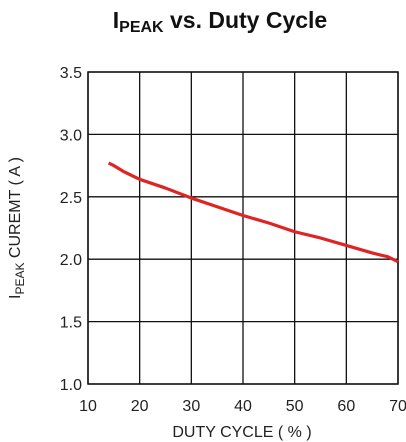 The image size is (406, 442). What do you see at coordinates (15, 210) in the screenshot?
I see `y-label-part: CUREMT ( A )` at bounding box center [15, 210].